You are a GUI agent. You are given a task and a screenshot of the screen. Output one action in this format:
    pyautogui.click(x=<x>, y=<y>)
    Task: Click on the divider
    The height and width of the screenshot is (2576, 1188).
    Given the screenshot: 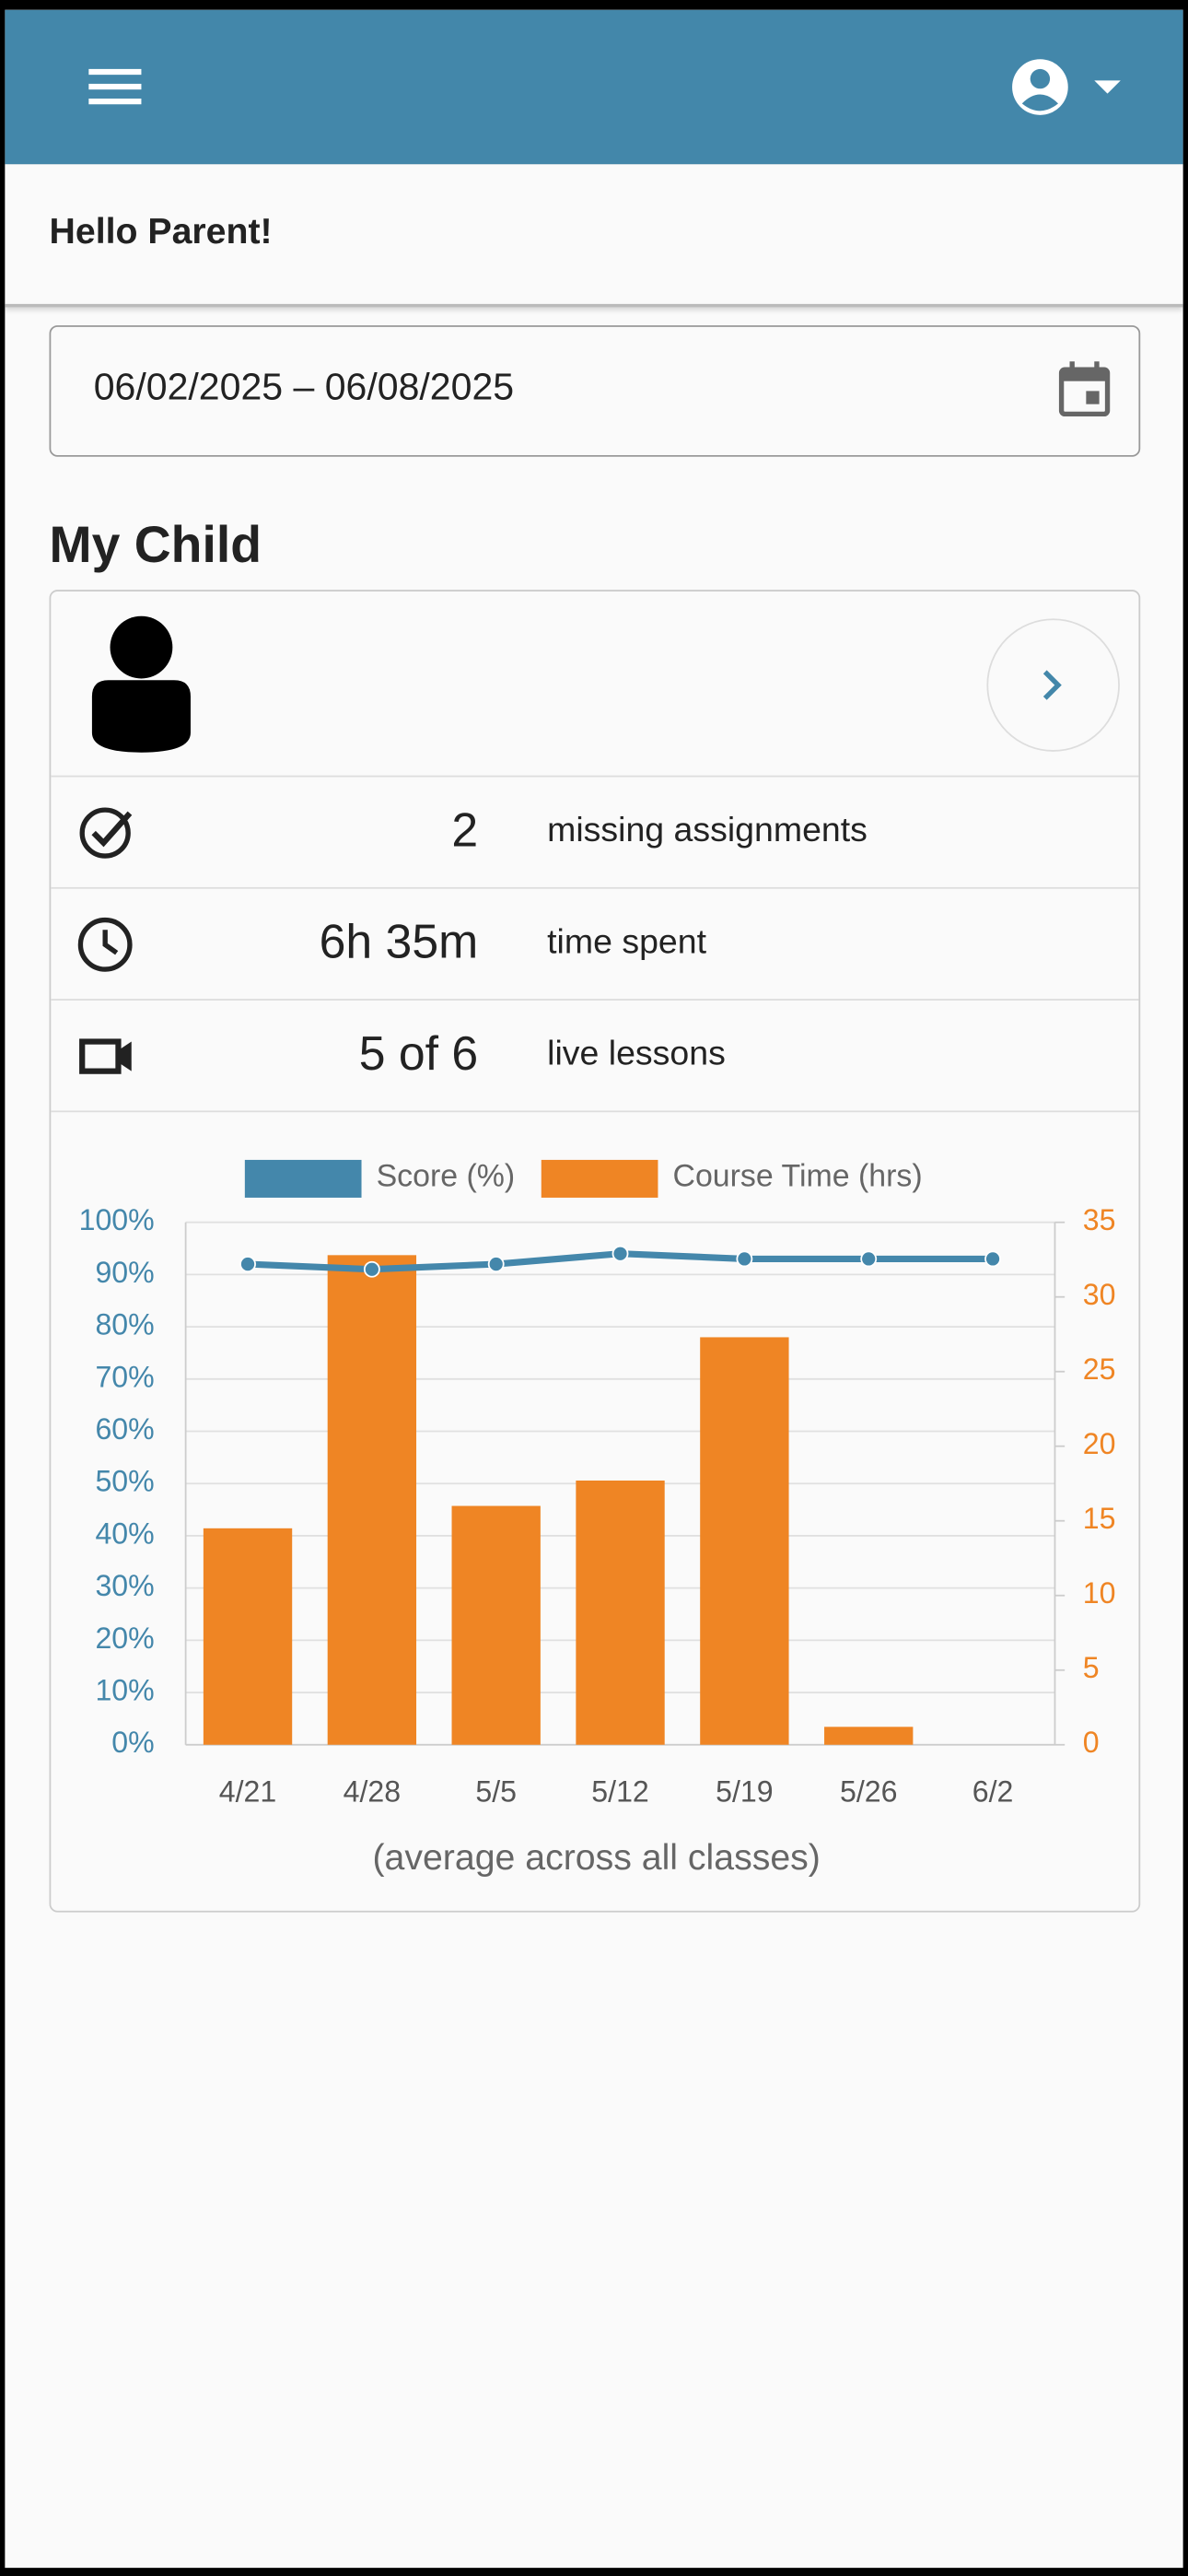 What is the action you would take?
    pyautogui.click(x=595, y=1111)
    